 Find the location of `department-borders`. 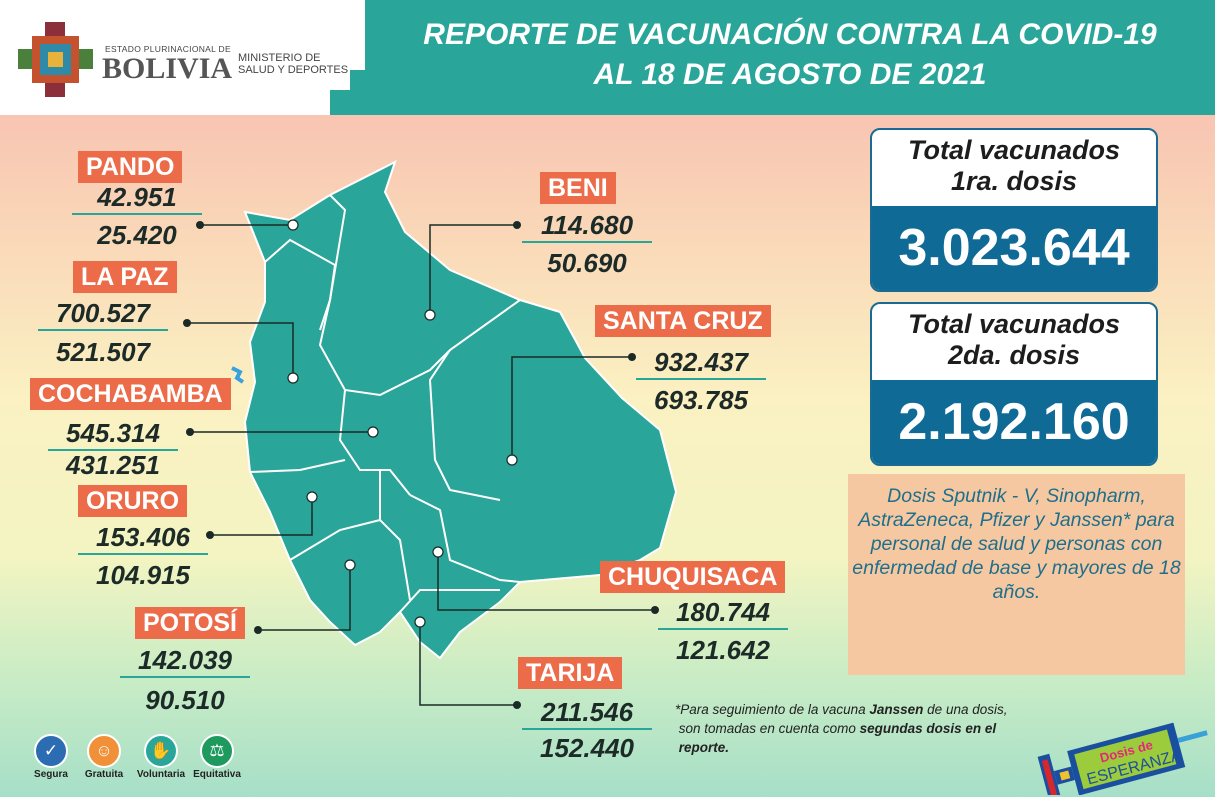

department-borders is located at coordinates (385, 403).